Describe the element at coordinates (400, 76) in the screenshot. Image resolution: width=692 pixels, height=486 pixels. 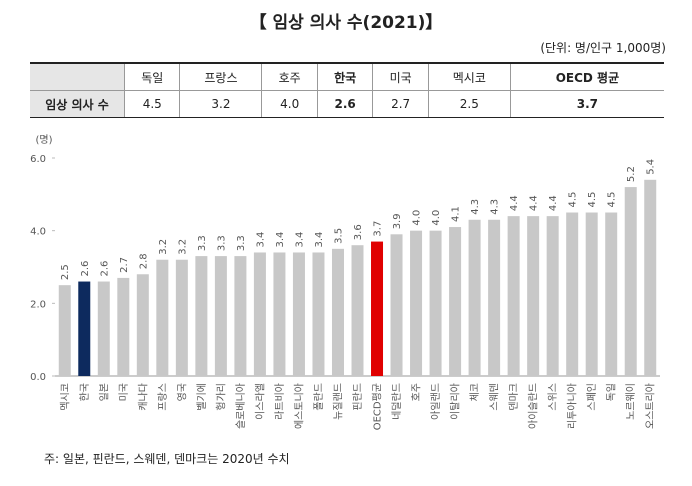
I see `table-cell: 미국` at that location.